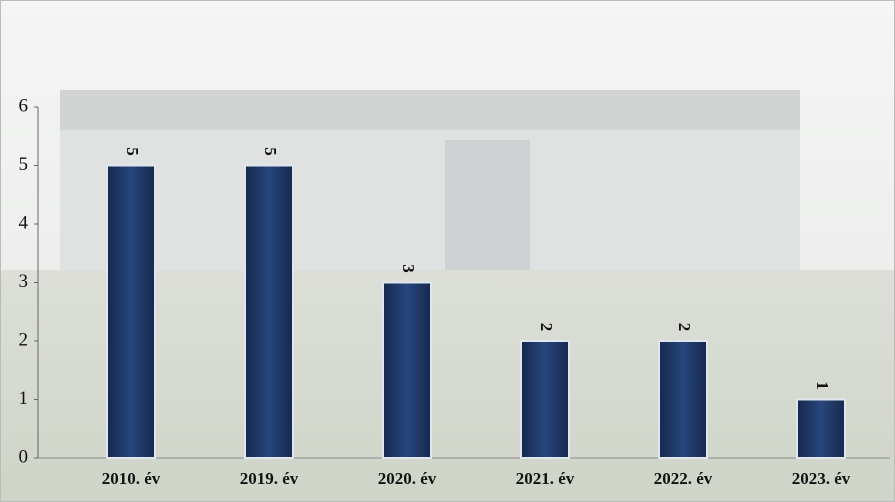 Image resolution: width=895 pixels, height=502 pixels. Describe the element at coordinates (24, 339) in the screenshot. I see `y-tick-label: 2` at that location.